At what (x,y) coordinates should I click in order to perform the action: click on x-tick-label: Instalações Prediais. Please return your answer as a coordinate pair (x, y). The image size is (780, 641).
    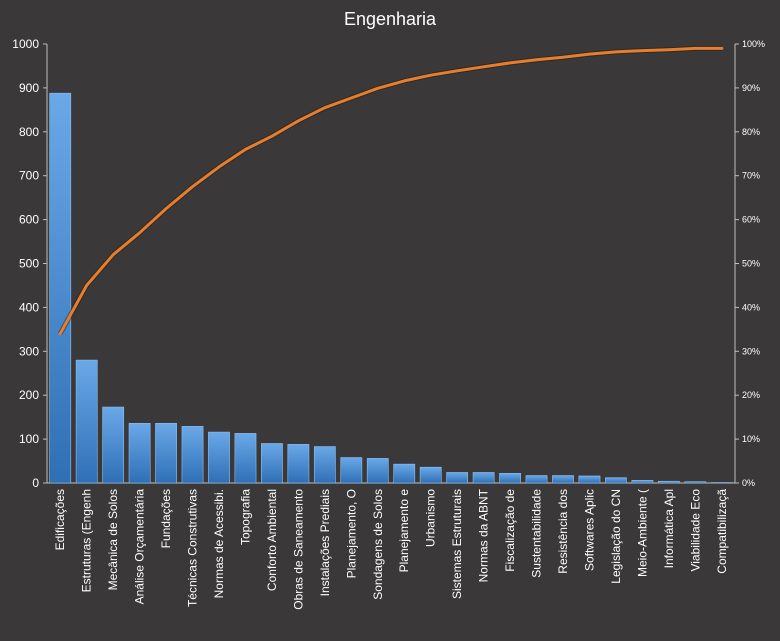
    Looking at the image, I should click on (325, 542).